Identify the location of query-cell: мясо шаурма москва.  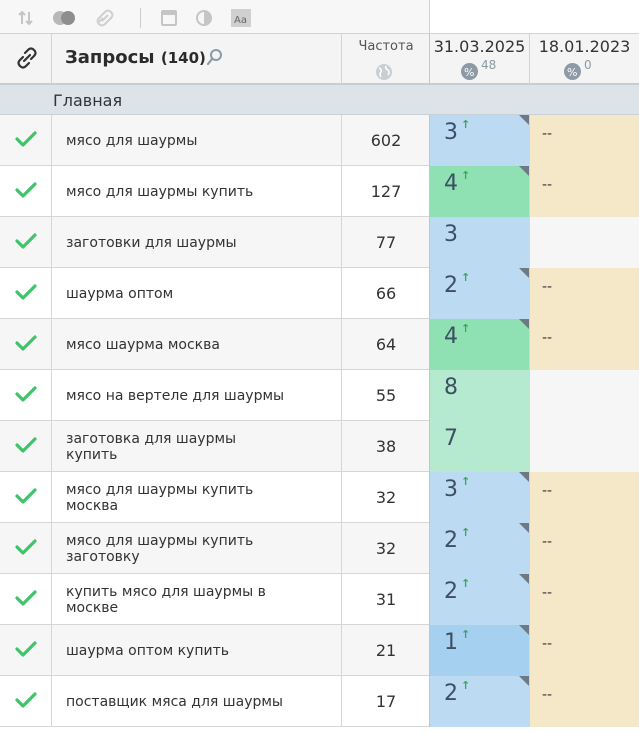
(197, 344).